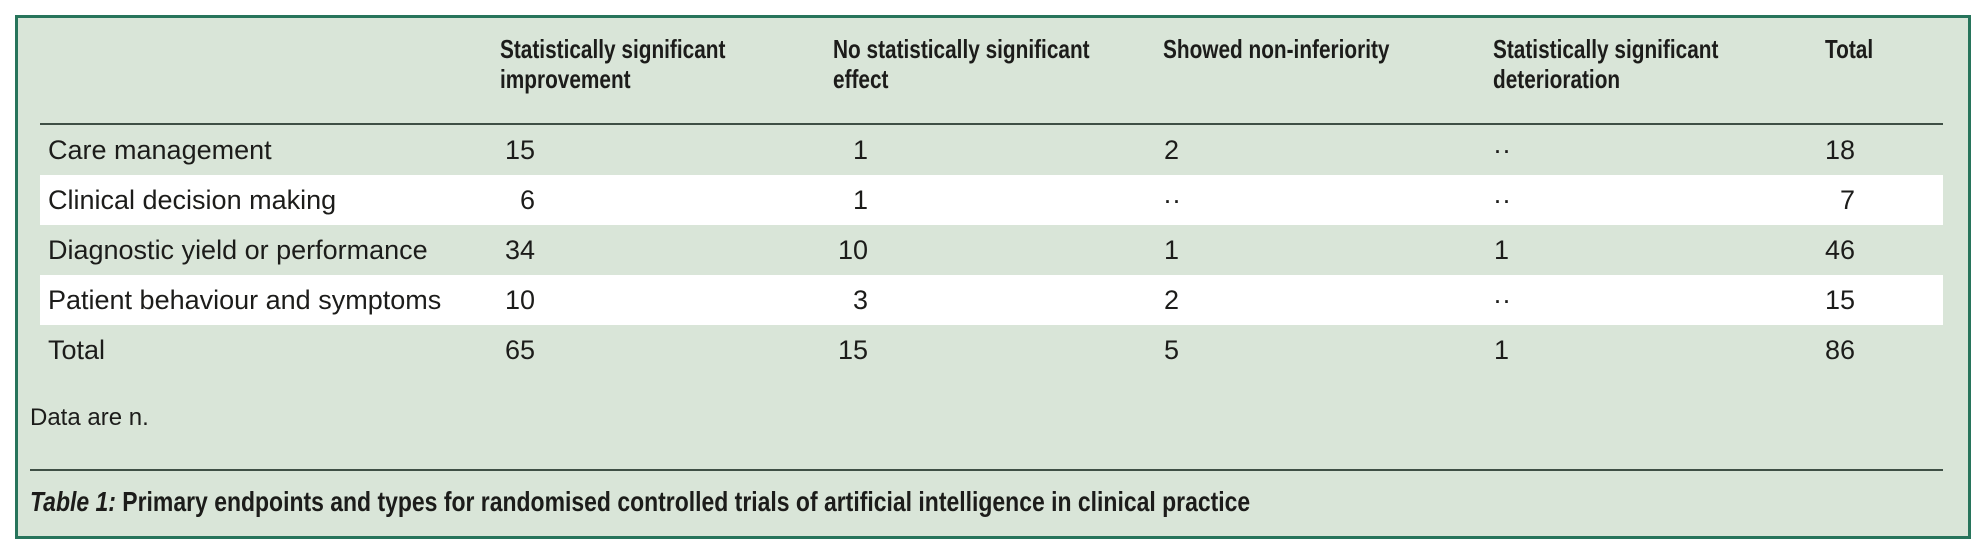 The width and height of the screenshot is (1986, 558). I want to click on column-header-deterioration: Statistically significant deterioration, so click(1606, 64).